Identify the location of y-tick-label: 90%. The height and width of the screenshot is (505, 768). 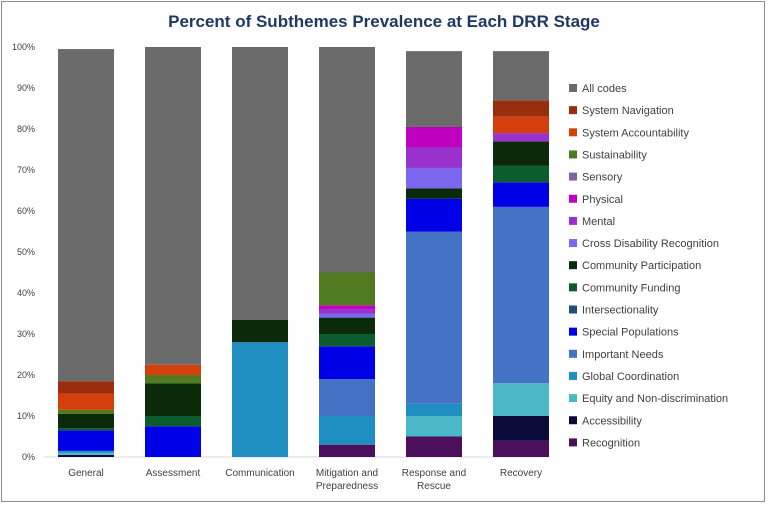
(26, 88).